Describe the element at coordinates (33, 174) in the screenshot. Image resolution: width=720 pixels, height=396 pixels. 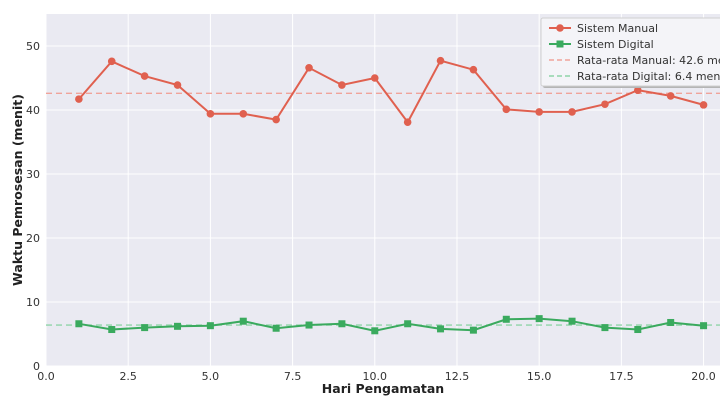
I see `y-tick-label: 30` at that location.